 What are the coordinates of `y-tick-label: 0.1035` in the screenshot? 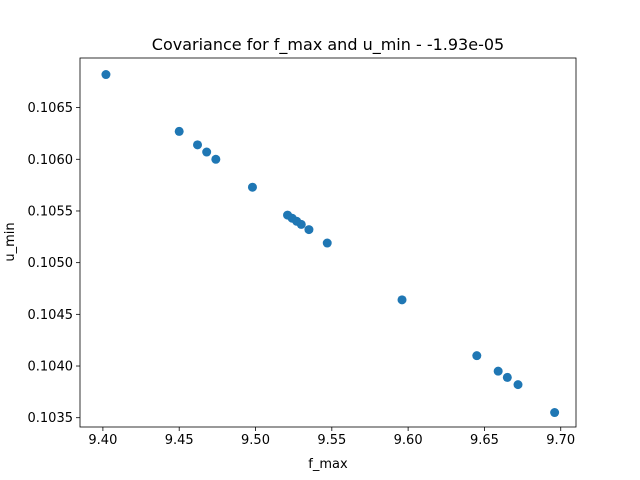 It's located at (51, 418).